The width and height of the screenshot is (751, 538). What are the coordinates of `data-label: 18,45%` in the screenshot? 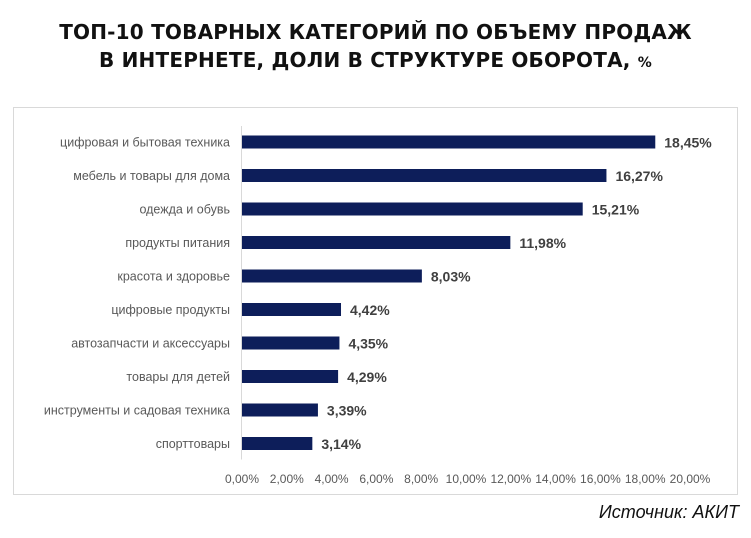 It's located at (688, 143).